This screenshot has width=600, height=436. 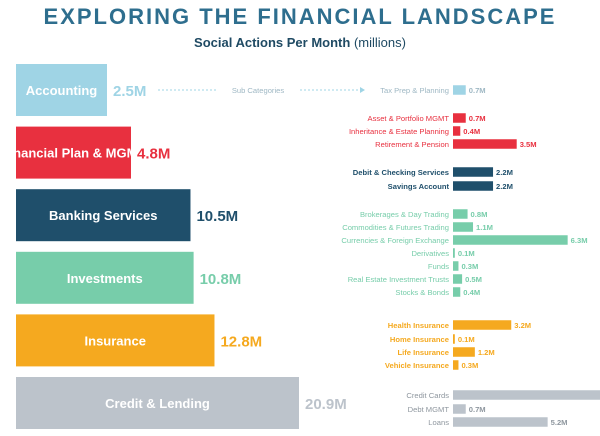 What do you see at coordinates (469, 266) in the screenshot?
I see `sub-value-funds: 0.3M` at bounding box center [469, 266].